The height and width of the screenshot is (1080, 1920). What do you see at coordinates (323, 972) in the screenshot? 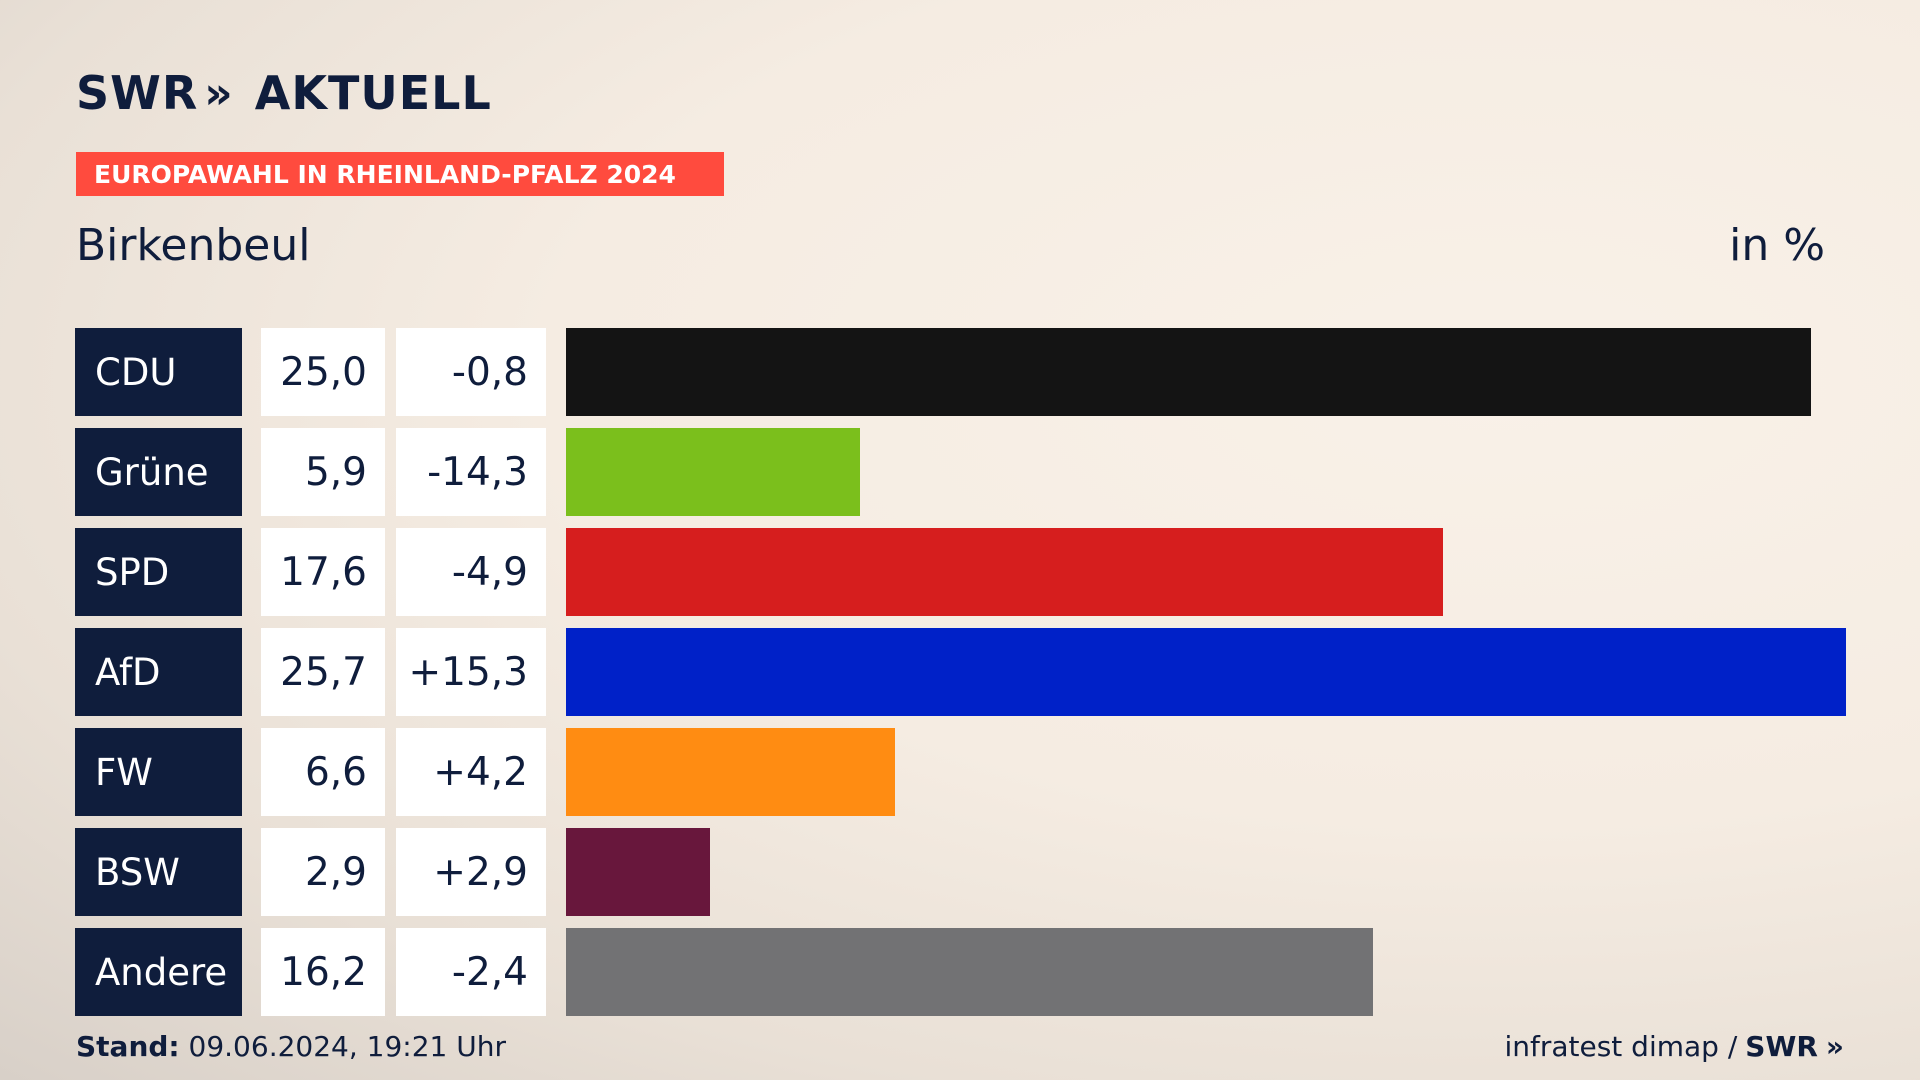
I see `vote-share-label: 16,2` at bounding box center [323, 972].